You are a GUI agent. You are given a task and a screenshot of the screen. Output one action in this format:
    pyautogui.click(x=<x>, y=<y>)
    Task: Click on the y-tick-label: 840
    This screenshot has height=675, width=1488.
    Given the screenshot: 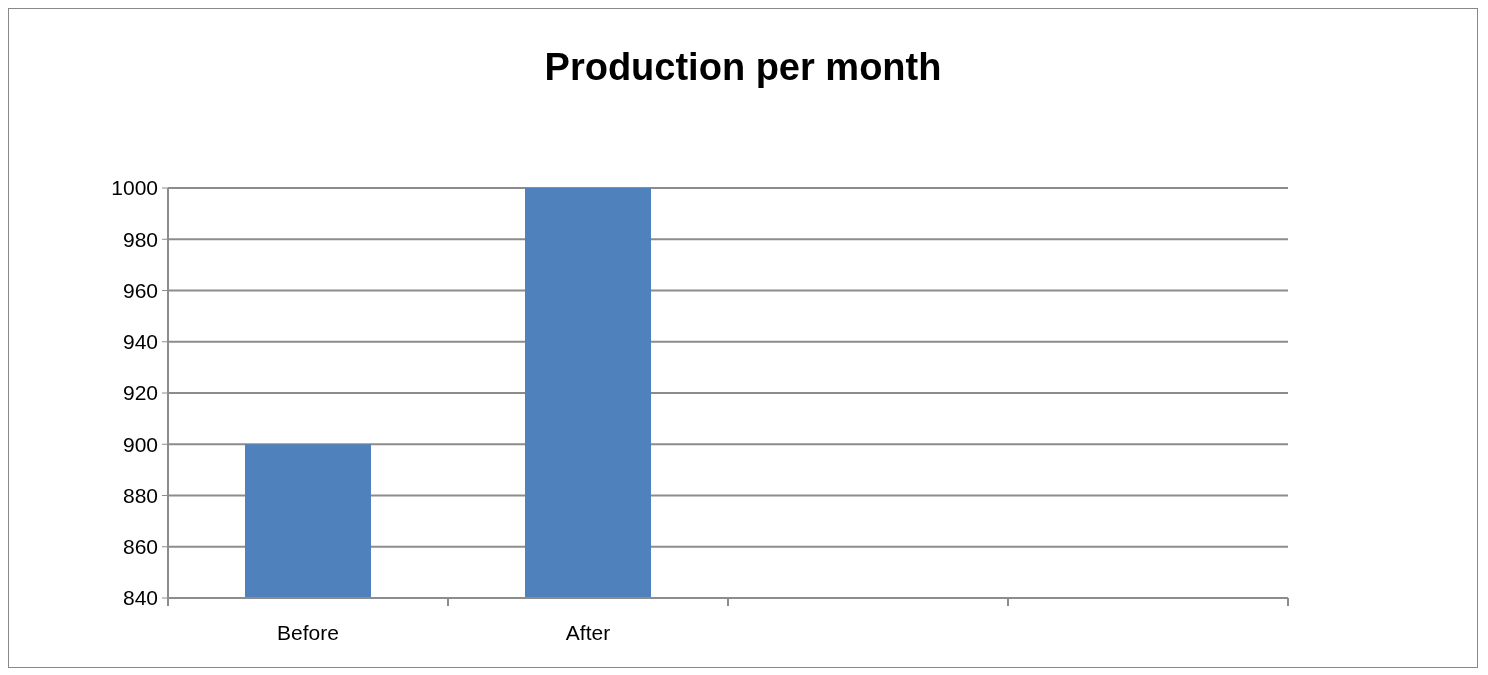 What is the action you would take?
    pyautogui.click(x=140, y=598)
    